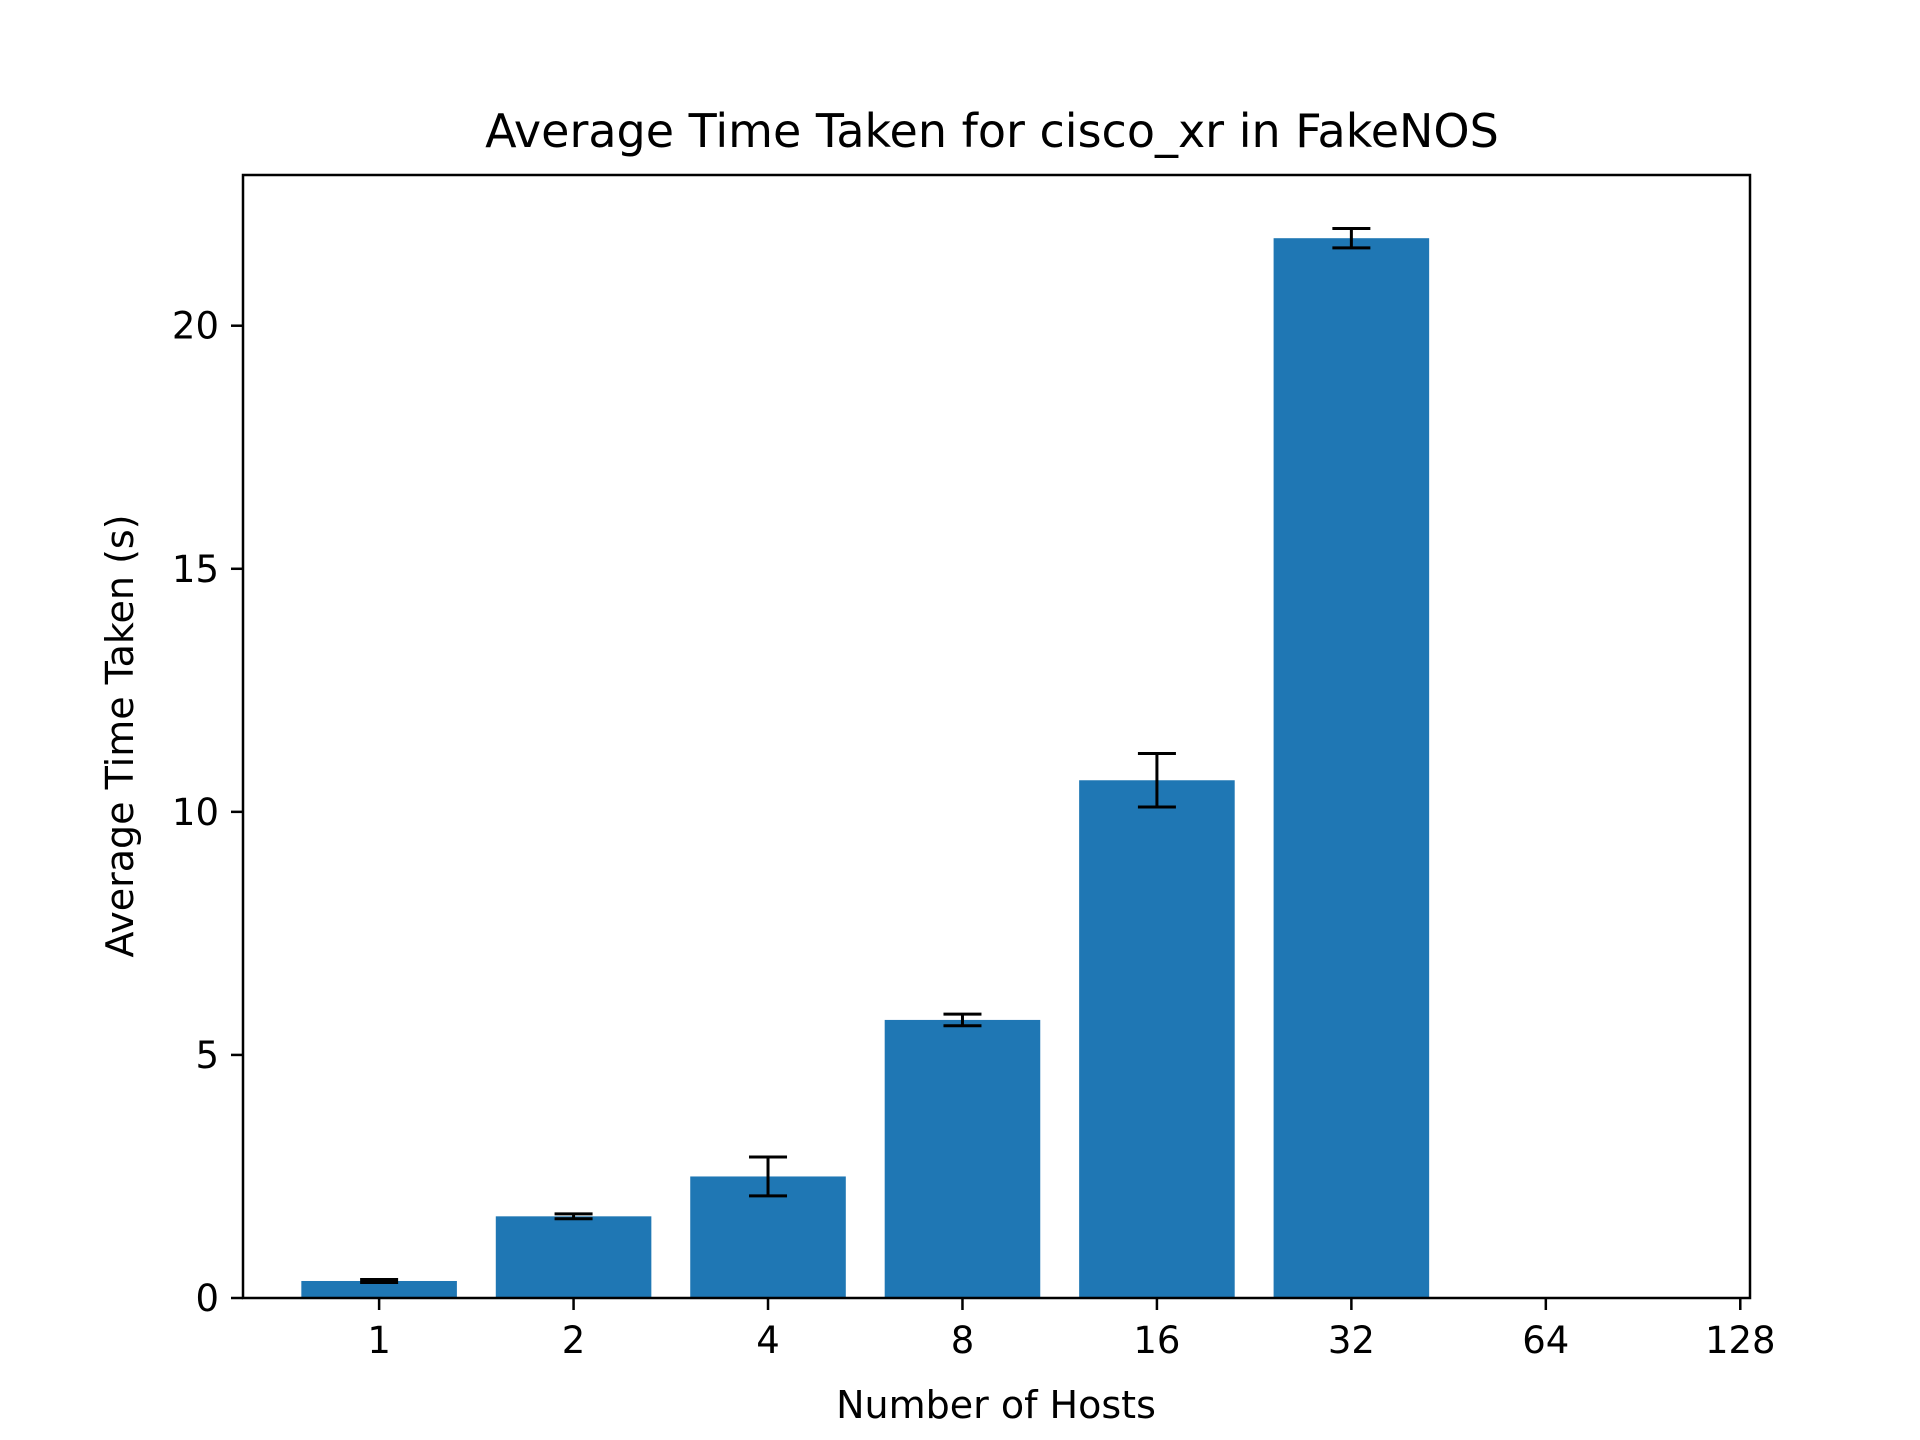  What do you see at coordinates (963, 1340) in the screenshot?
I see `x-tick-label-8: 8` at bounding box center [963, 1340].